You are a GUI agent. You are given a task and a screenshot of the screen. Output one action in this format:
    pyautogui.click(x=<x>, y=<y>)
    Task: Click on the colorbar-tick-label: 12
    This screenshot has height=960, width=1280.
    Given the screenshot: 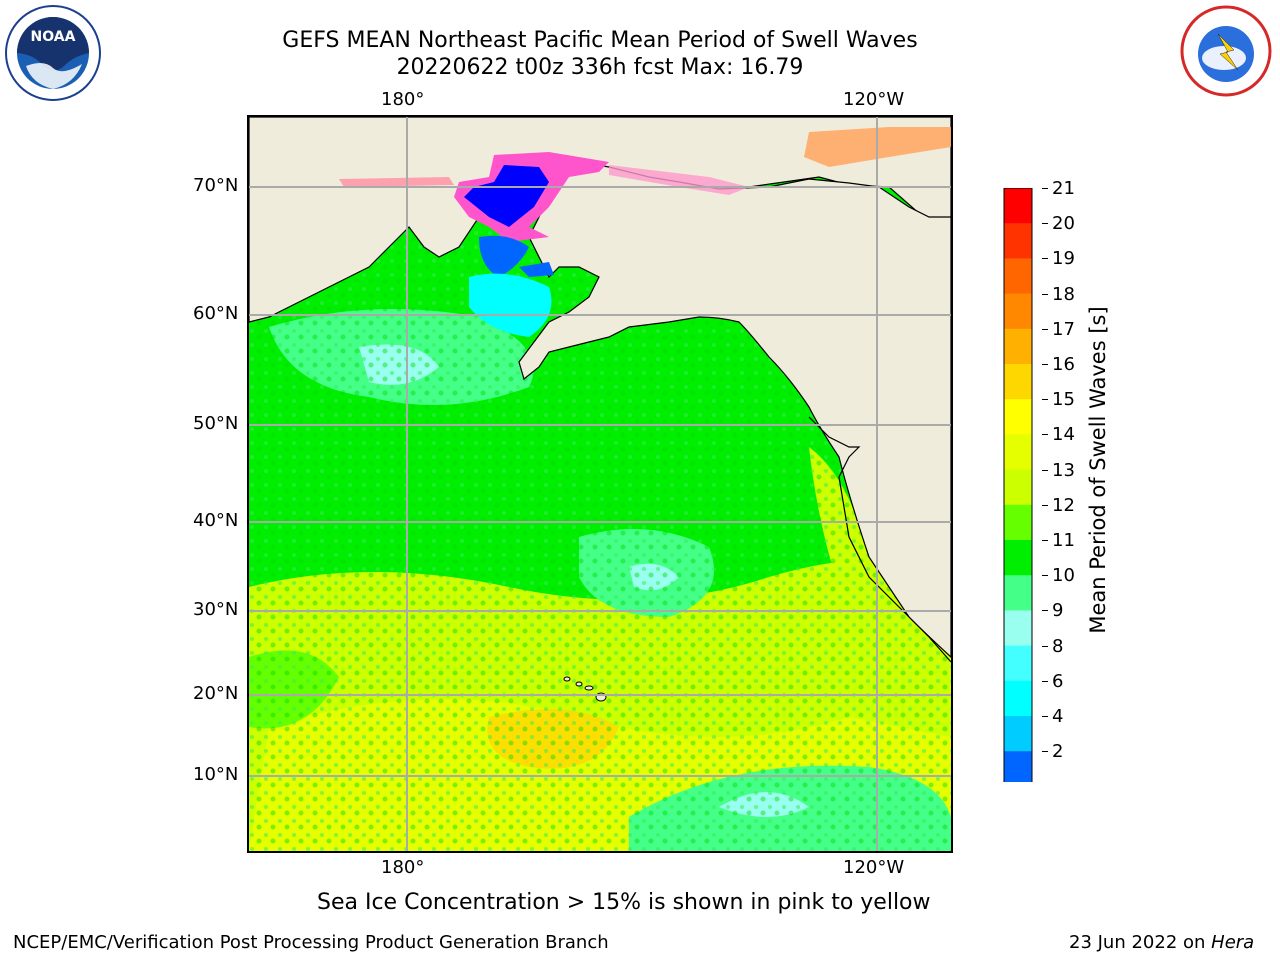 What is the action you would take?
    pyautogui.click(x=1058, y=506)
    